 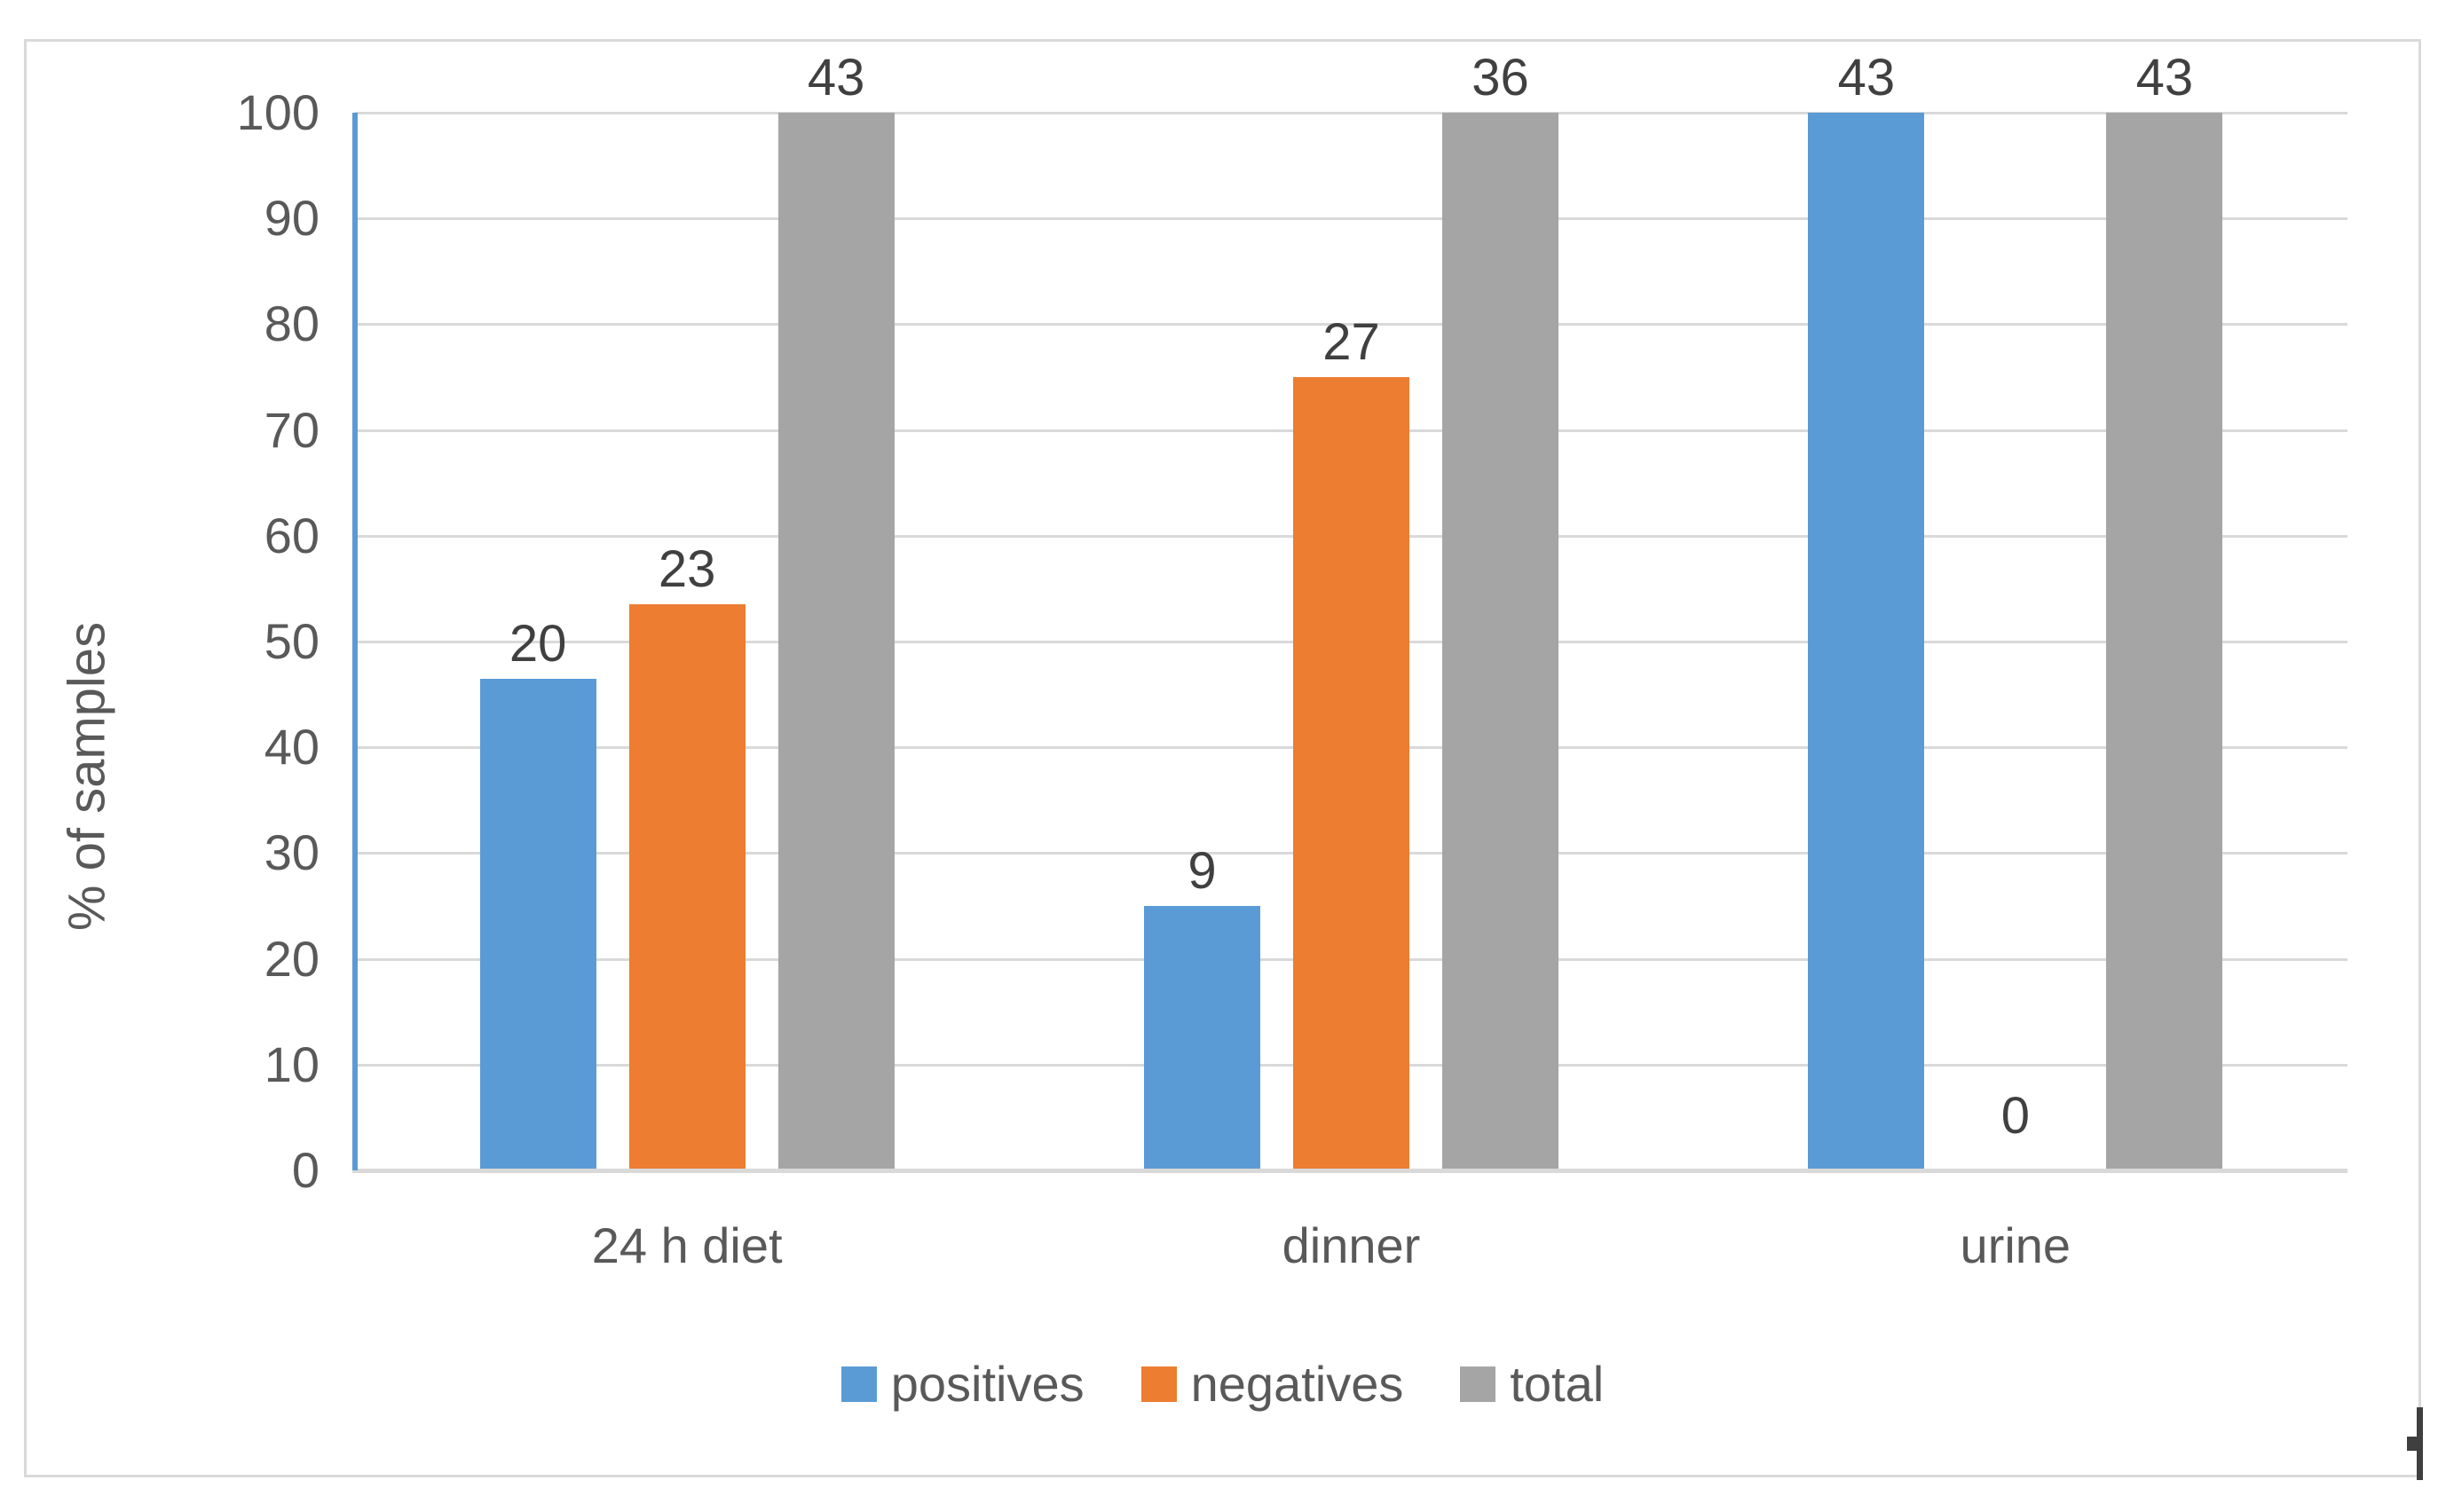 I want to click on bar-negatives-24-h-diet, so click(x=687, y=887).